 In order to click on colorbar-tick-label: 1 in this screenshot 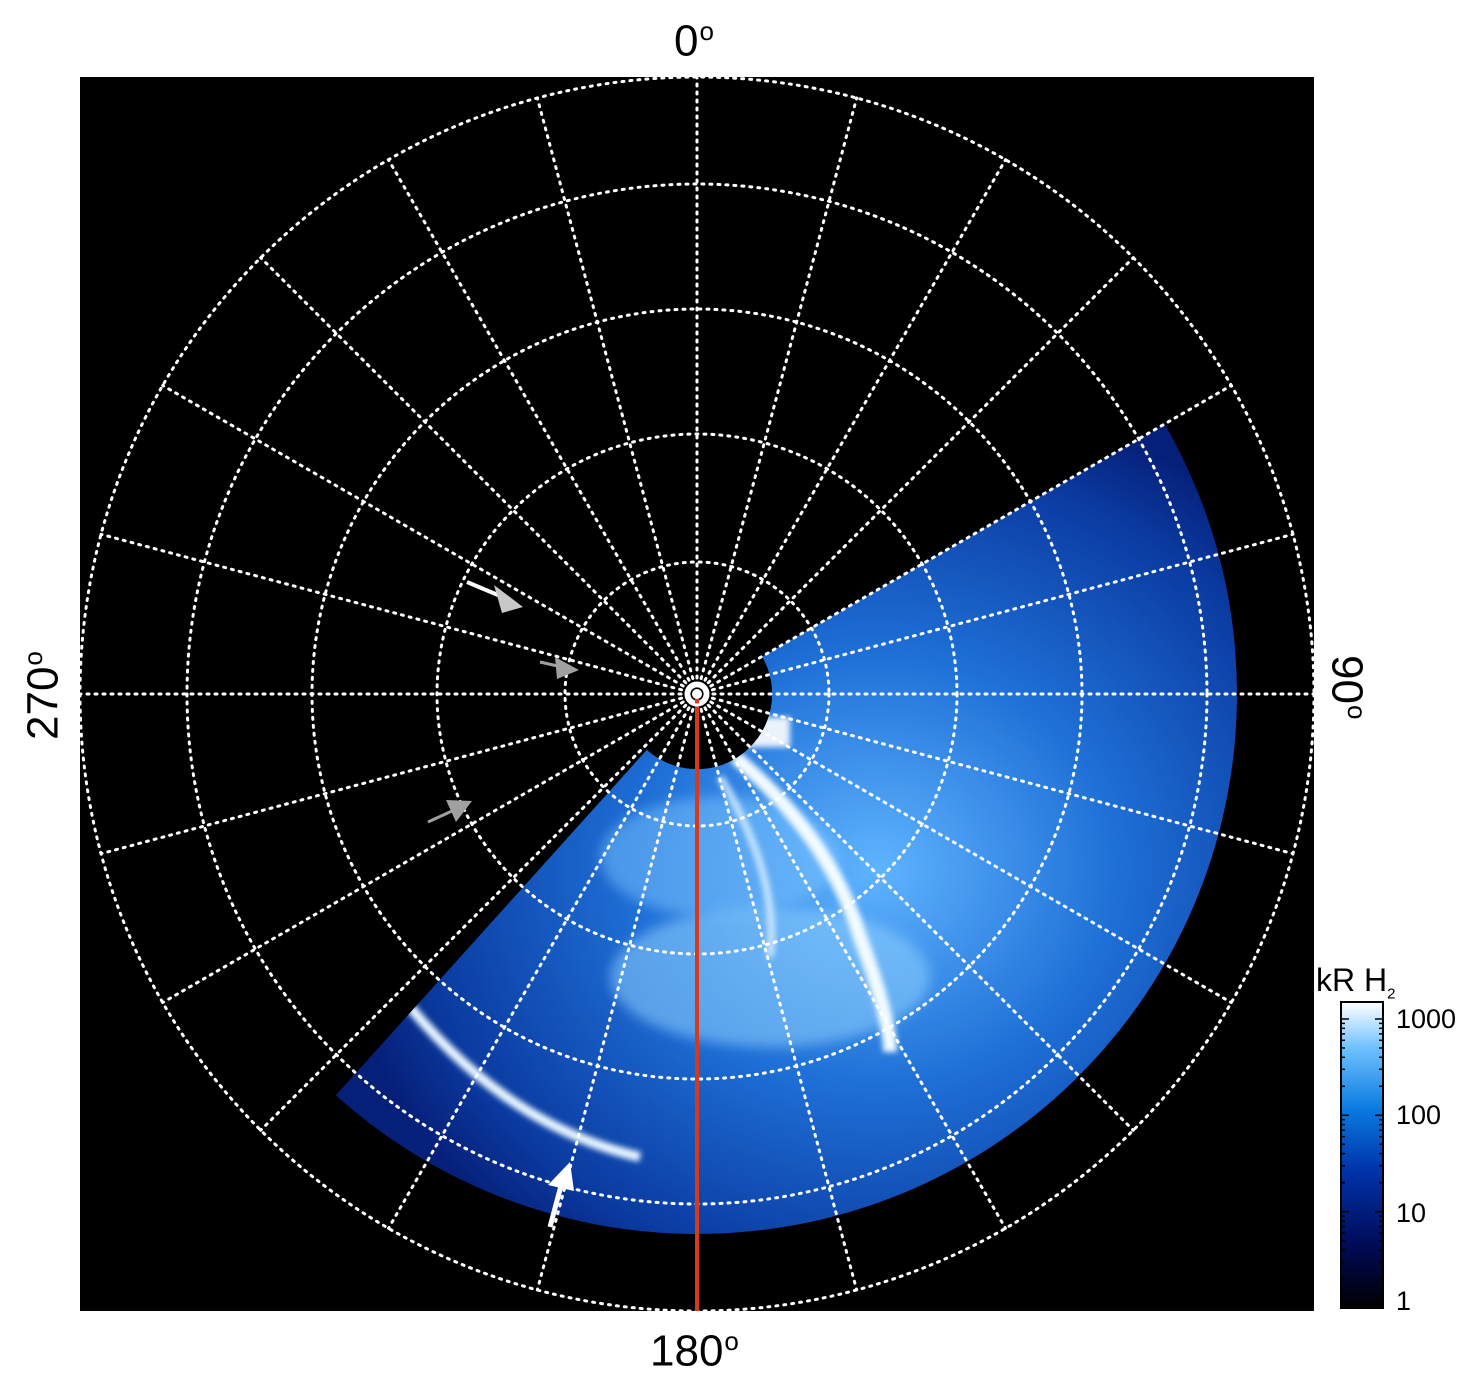, I will do `click(1404, 1301)`.